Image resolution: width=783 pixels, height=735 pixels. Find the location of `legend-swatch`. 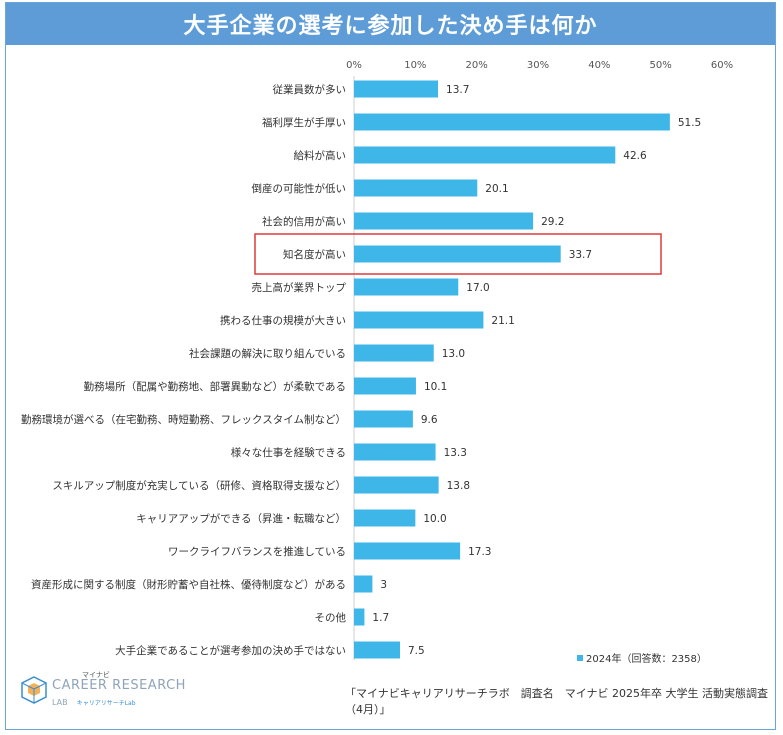

legend-swatch is located at coordinates (580, 657).